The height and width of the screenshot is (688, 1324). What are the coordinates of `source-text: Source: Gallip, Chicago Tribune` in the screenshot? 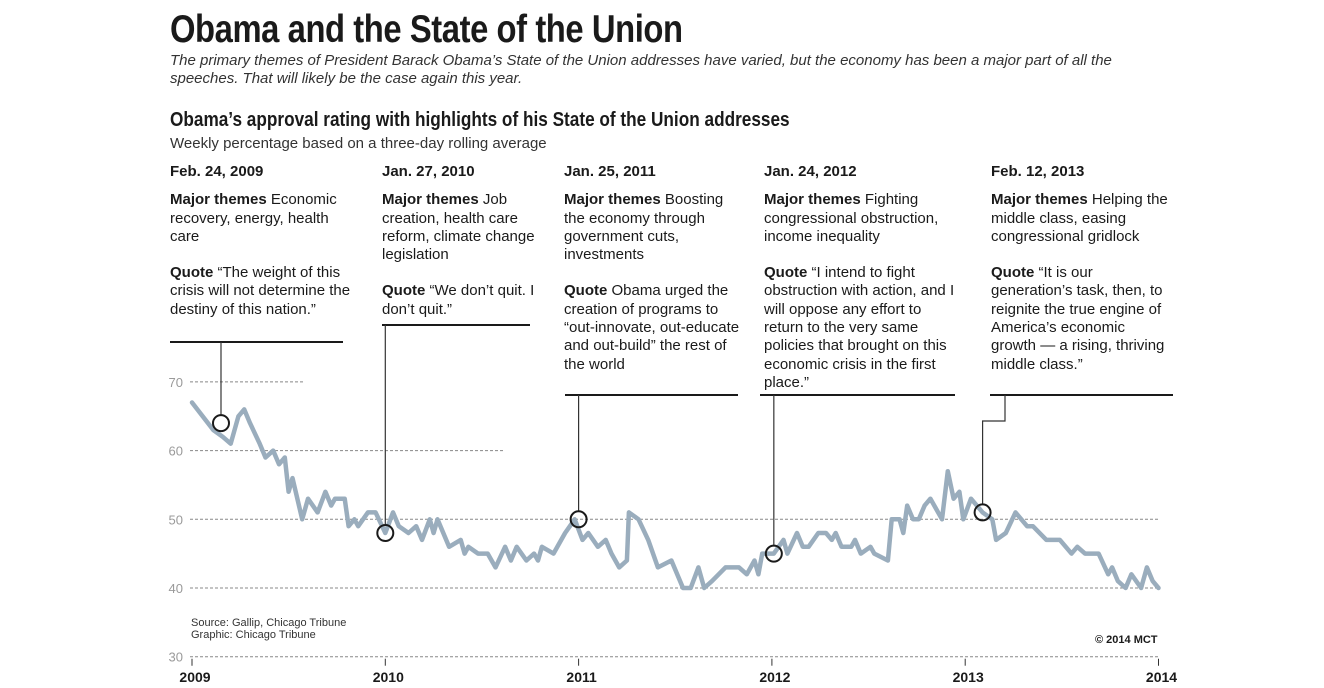 It's located at (269, 623).